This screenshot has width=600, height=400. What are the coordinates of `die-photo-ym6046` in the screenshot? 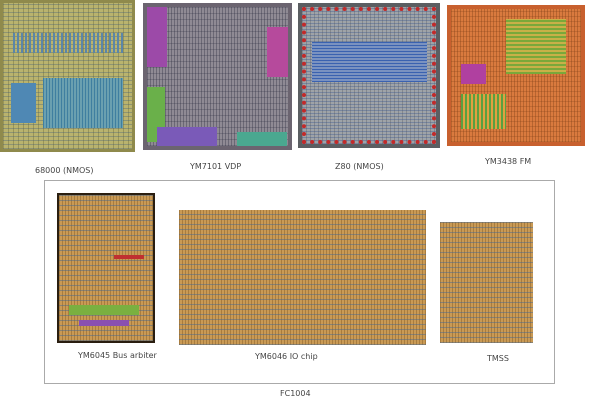 It's located at (302, 277).